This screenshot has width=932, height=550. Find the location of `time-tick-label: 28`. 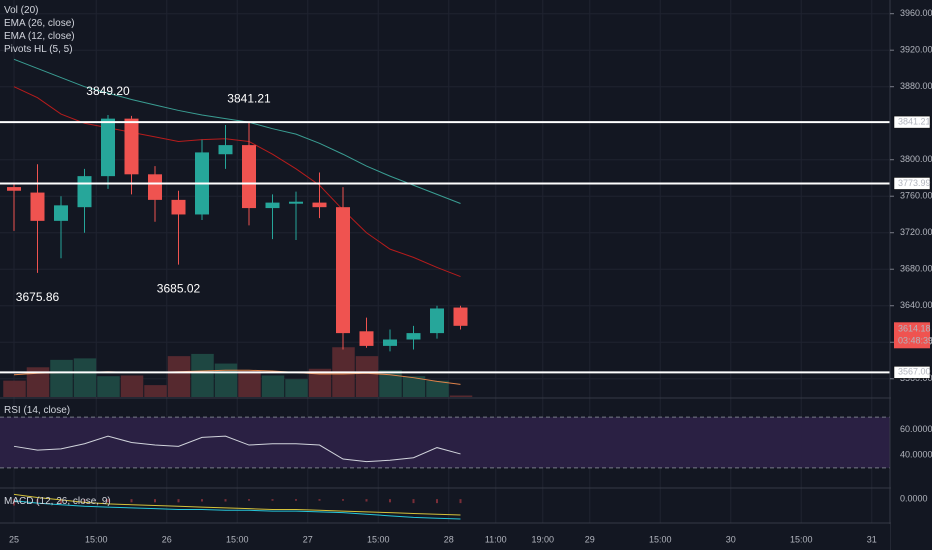

time-tick-label: 28 is located at coordinates (449, 539).